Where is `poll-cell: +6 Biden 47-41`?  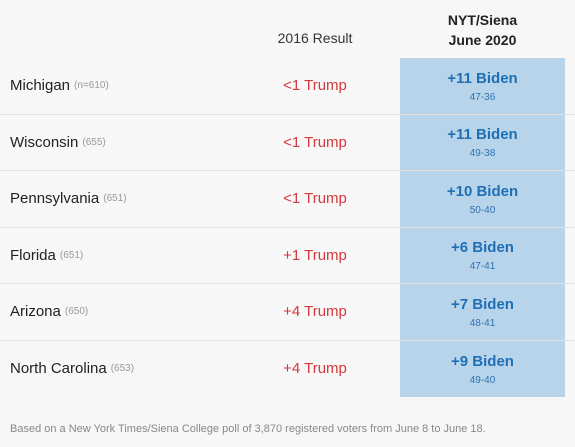
poll-cell: +6 Biden 47-41 is located at coordinates (482, 255).